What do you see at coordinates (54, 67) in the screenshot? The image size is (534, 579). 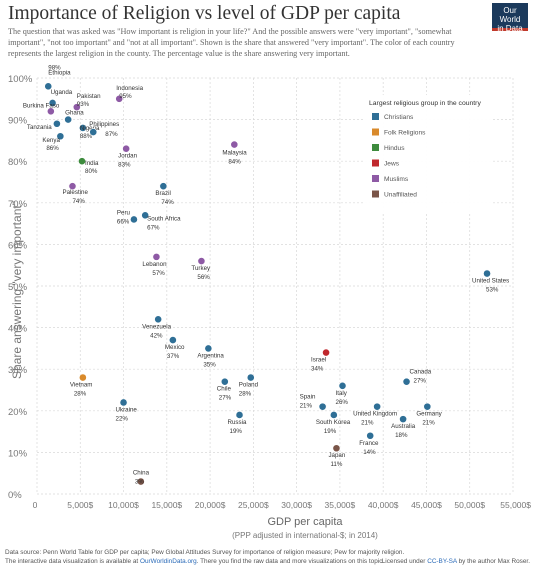 I see `value-label: 98%` at bounding box center [54, 67].